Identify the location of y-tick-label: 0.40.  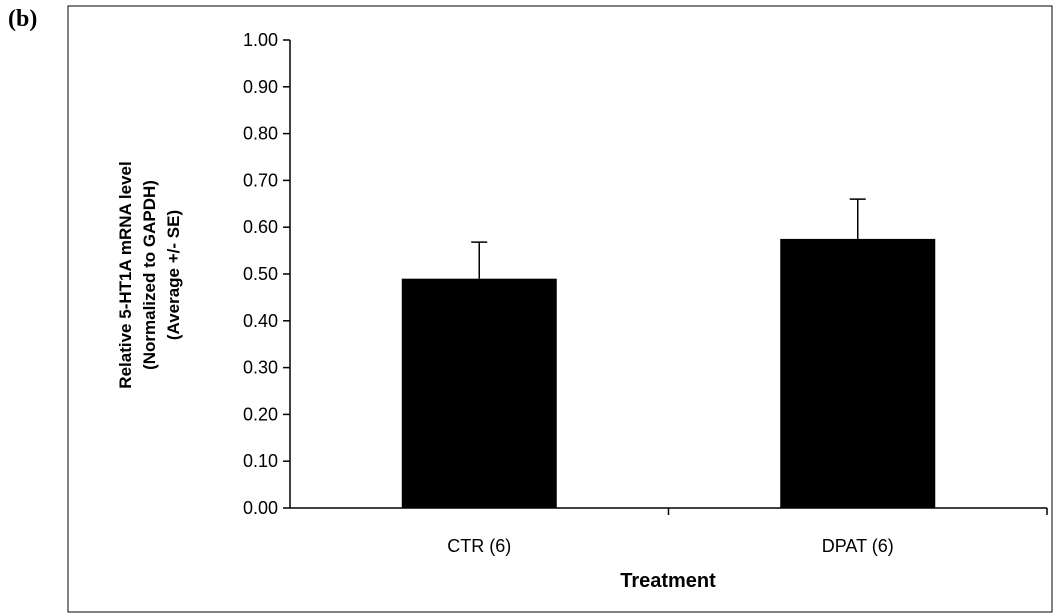
(260, 321).